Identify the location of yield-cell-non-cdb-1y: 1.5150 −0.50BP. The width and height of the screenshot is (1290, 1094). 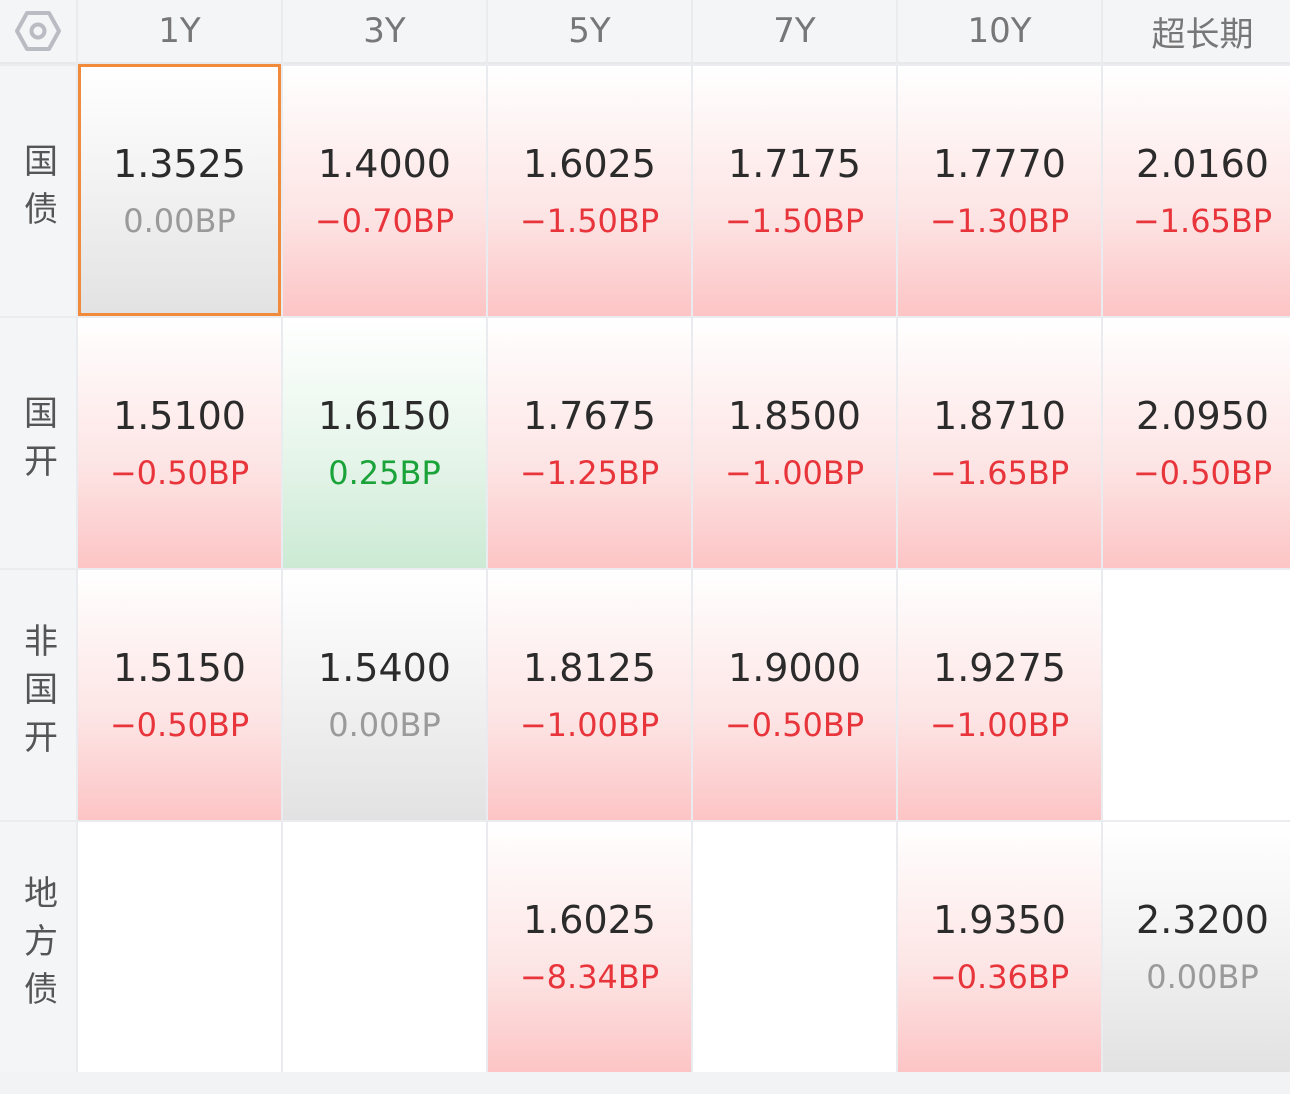
(179, 694).